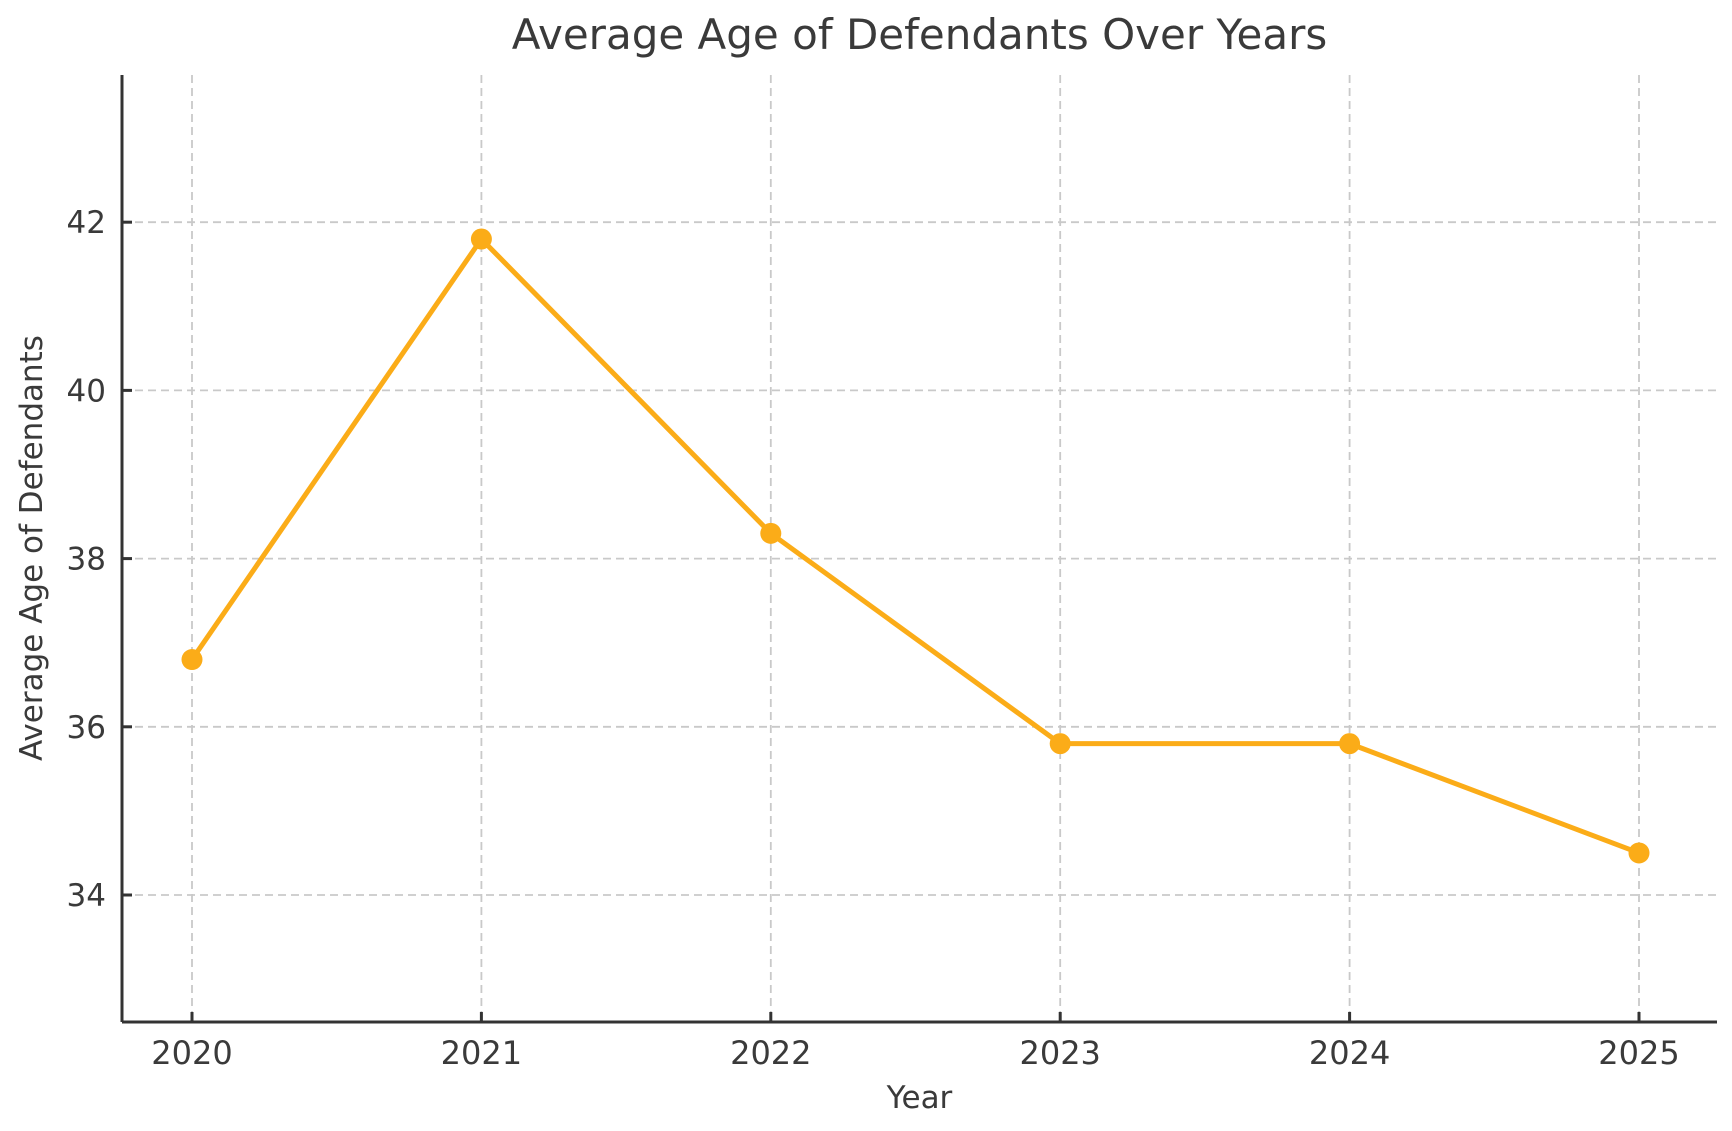 The height and width of the screenshot is (1131, 1732). What do you see at coordinates (86, 391) in the screenshot?
I see `y-tick-label: 40` at bounding box center [86, 391].